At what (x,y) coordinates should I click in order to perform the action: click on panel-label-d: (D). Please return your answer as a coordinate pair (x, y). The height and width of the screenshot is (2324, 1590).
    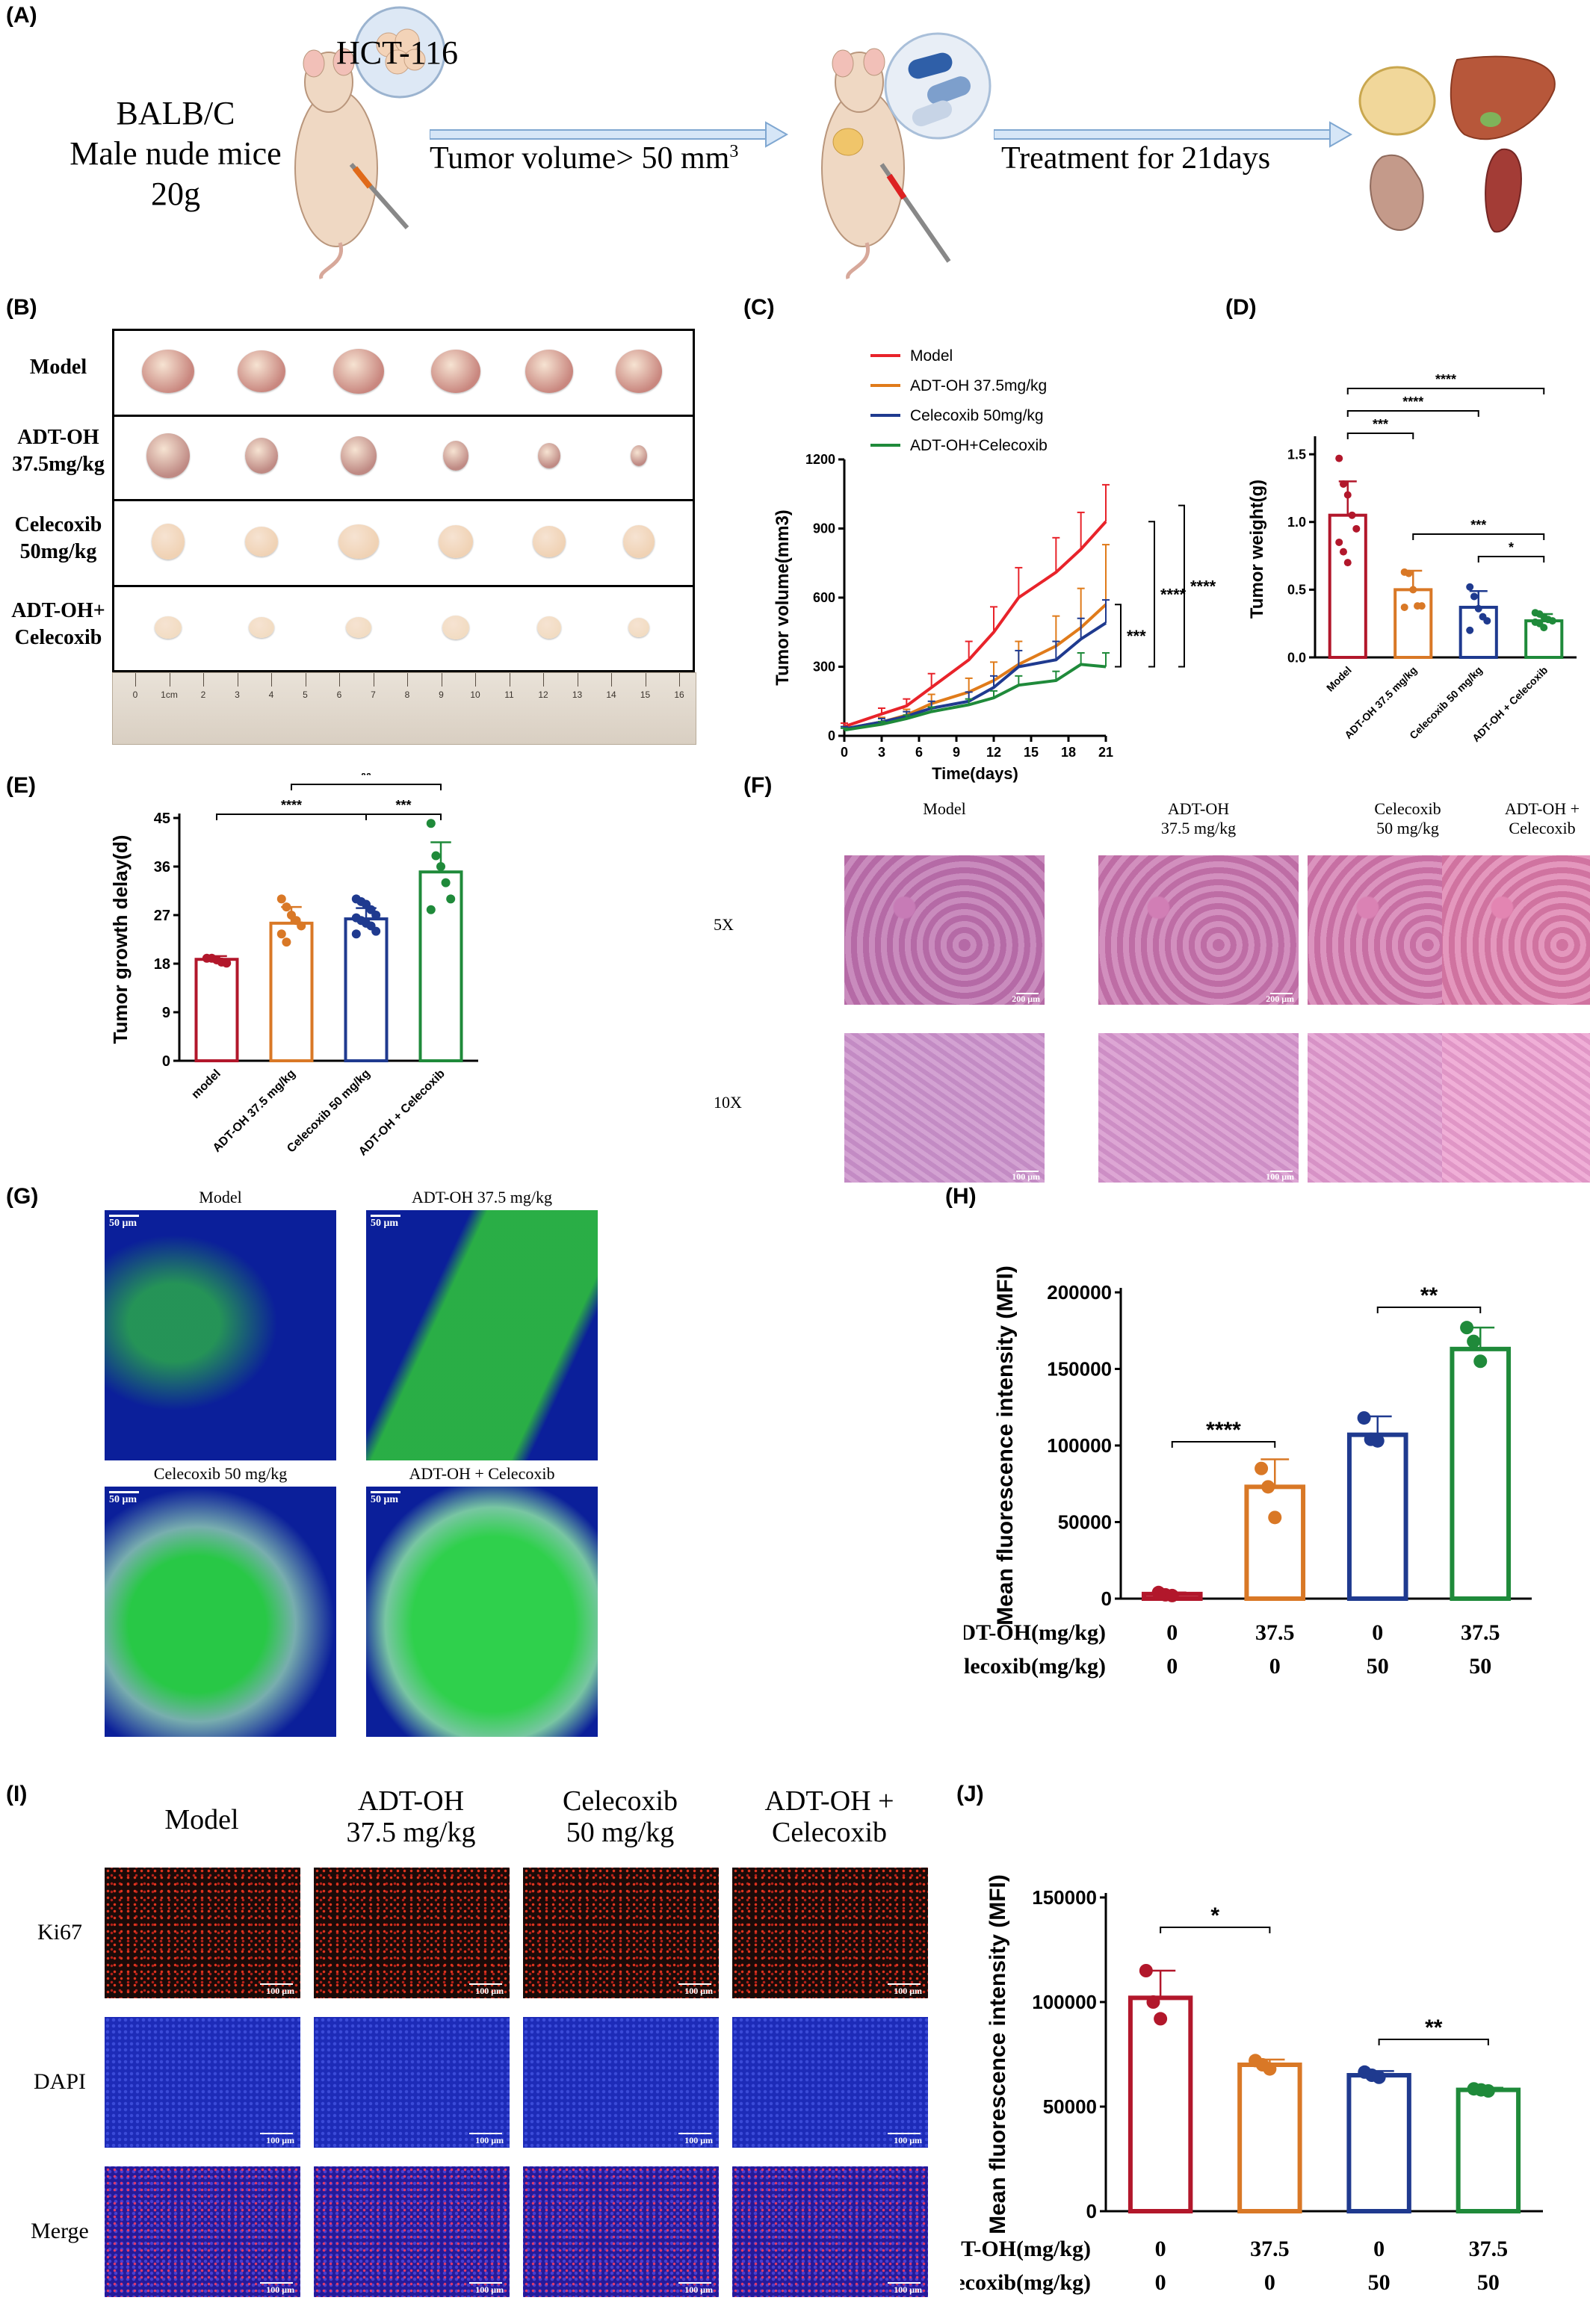
    Looking at the image, I should click on (1241, 307).